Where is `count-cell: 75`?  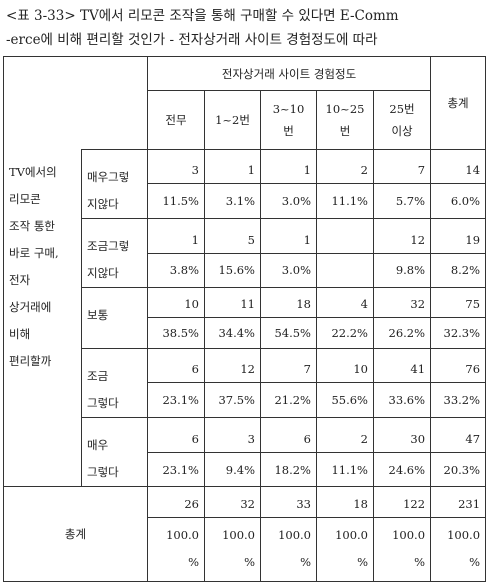
count-cell: 75 is located at coordinates (458, 303).